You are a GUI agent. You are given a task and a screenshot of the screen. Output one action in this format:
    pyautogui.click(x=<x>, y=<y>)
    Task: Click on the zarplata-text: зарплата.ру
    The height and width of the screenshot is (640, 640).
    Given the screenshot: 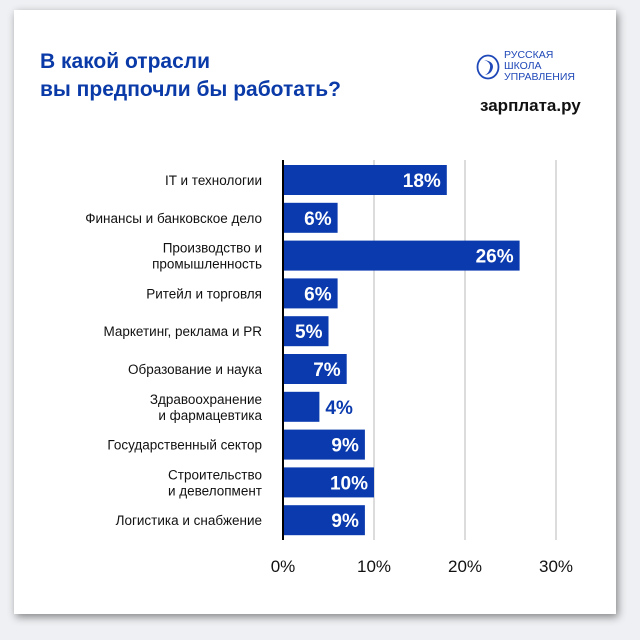 What is the action you would take?
    pyautogui.click(x=530, y=105)
    